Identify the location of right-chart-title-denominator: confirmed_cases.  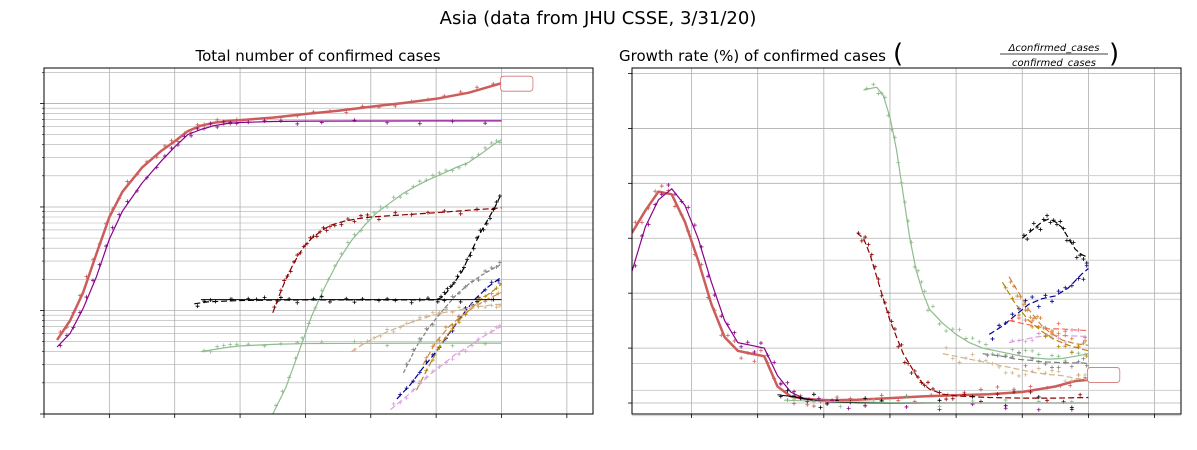
(1054, 63).